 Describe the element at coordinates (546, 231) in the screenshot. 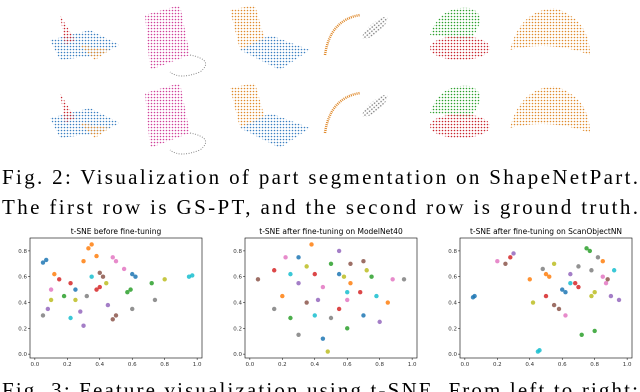

I see `chart-title: t-SNE after fine-tuning on ScanObjectNN` at that location.